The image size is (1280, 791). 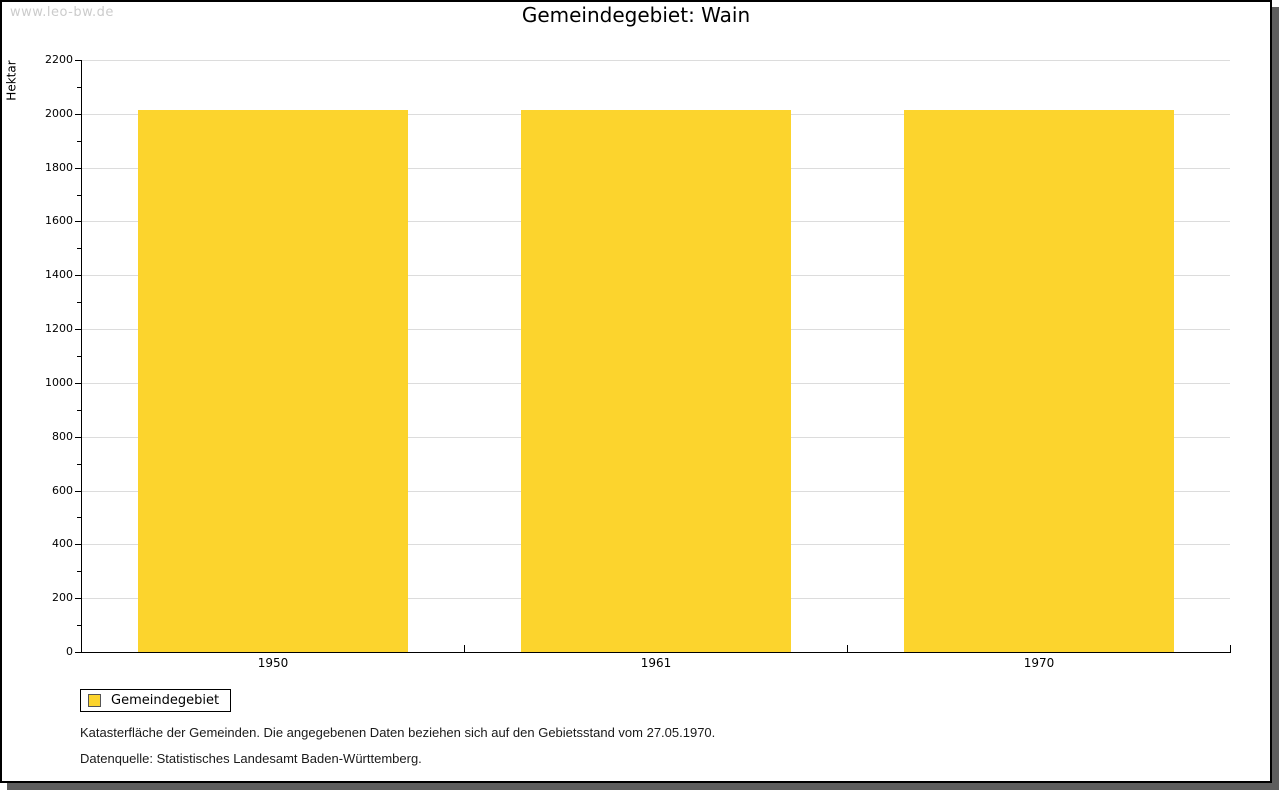 What do you see at coordinates (59, 113) in the screenshot?
I see `y-tick-label-2000: 2000` at bounding box center [59, 113].